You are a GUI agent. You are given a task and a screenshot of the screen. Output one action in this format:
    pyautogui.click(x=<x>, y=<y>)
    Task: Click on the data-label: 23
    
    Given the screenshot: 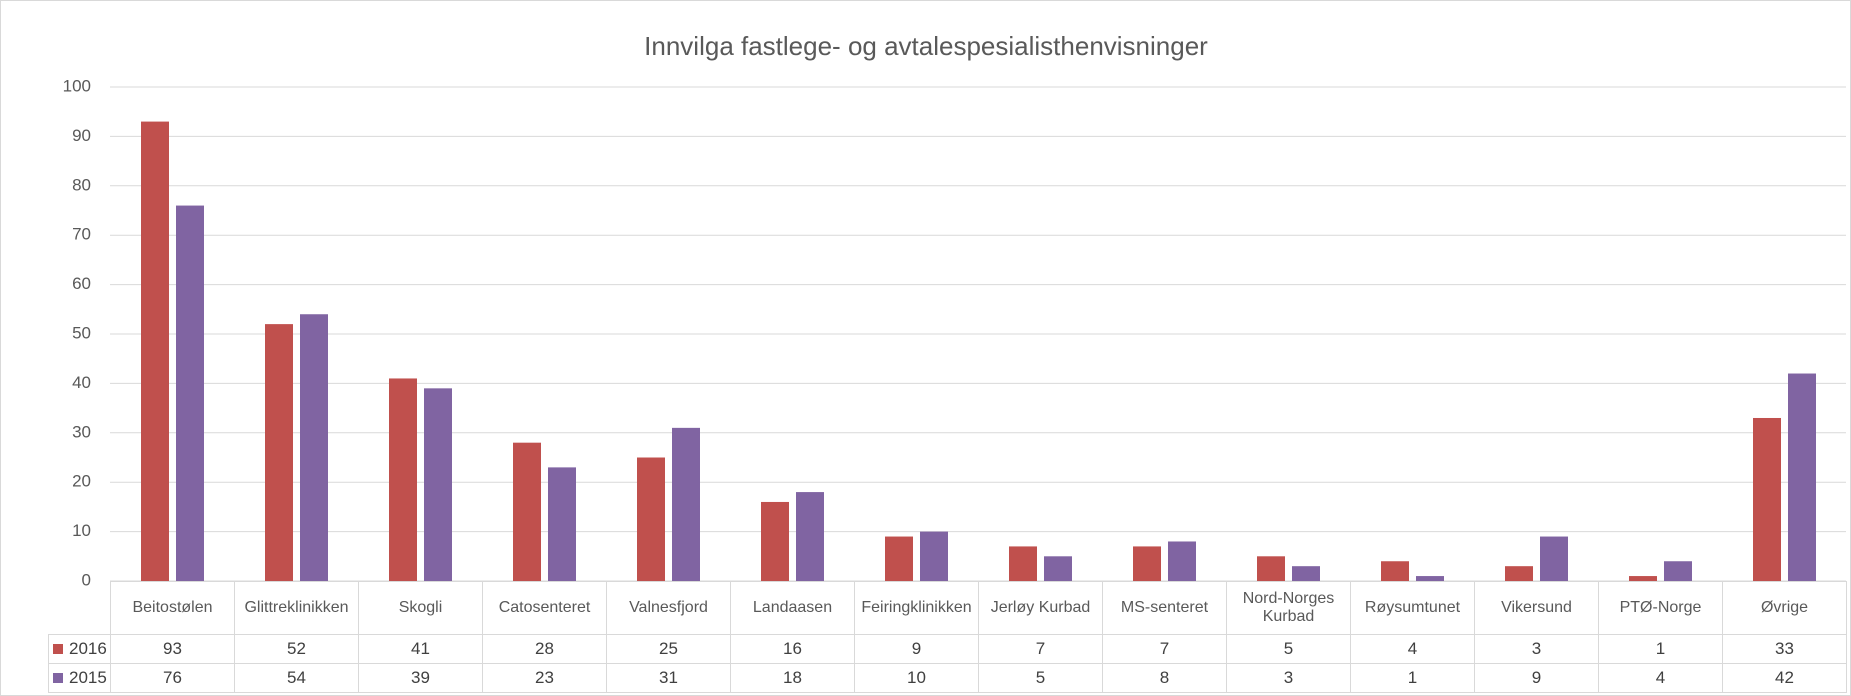 What is the action you would take?
    pyautogui.click(x=544, y=678)
    